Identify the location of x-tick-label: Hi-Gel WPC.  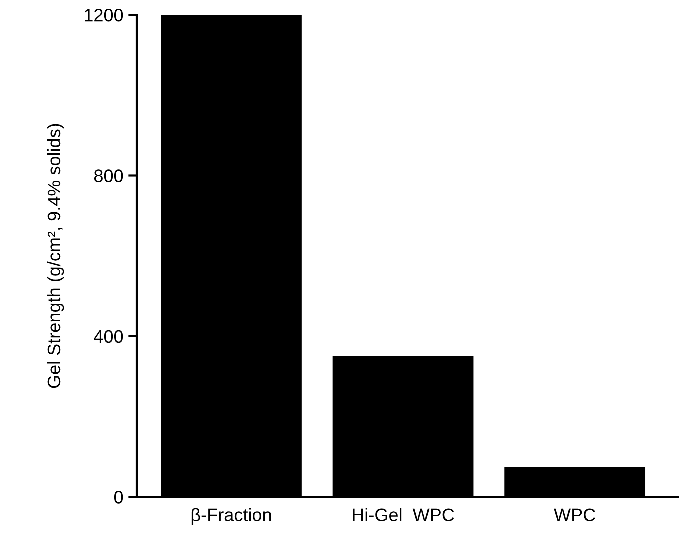
(403, 515).